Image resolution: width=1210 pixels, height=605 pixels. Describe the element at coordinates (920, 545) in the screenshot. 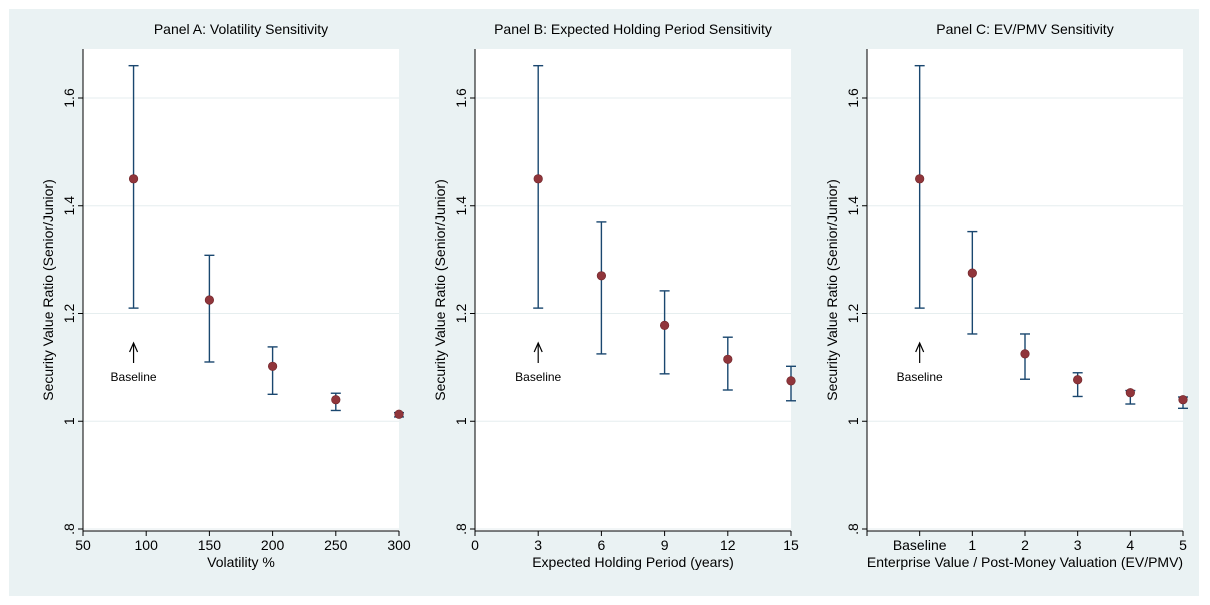

I see `x-tick-label: Baseline` at that location.